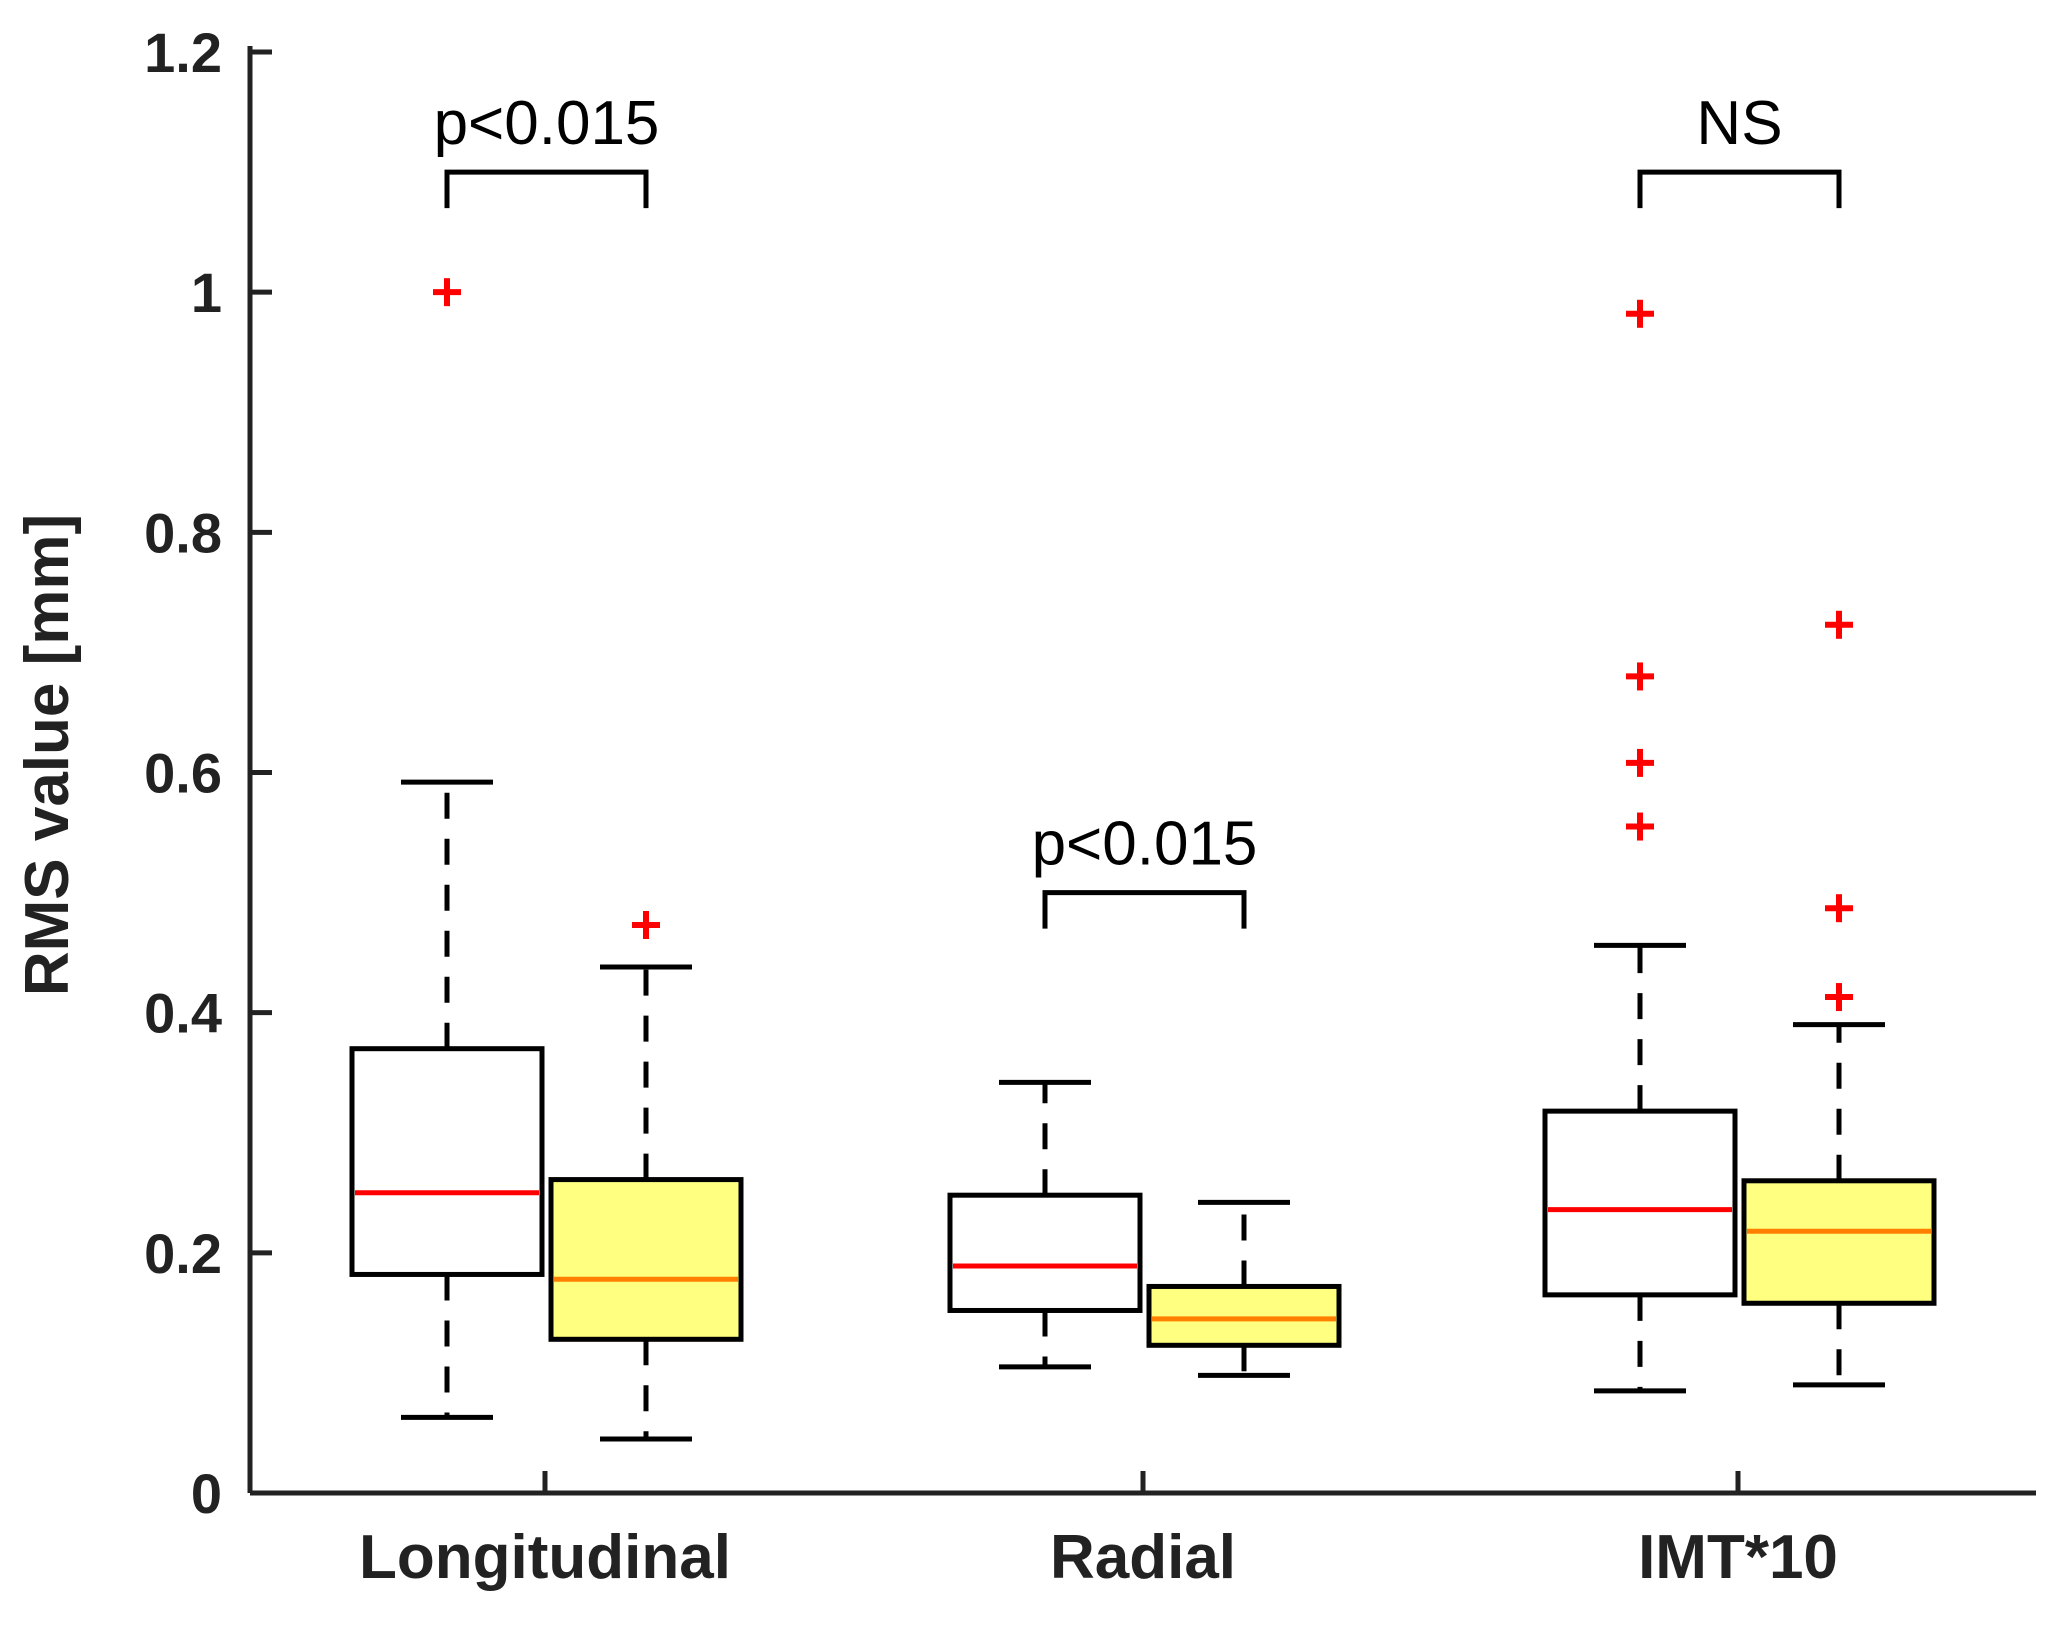  Describe the element at coordinates (206, 292) in the screenshot. I see `y-tick-label: 1` at that location.